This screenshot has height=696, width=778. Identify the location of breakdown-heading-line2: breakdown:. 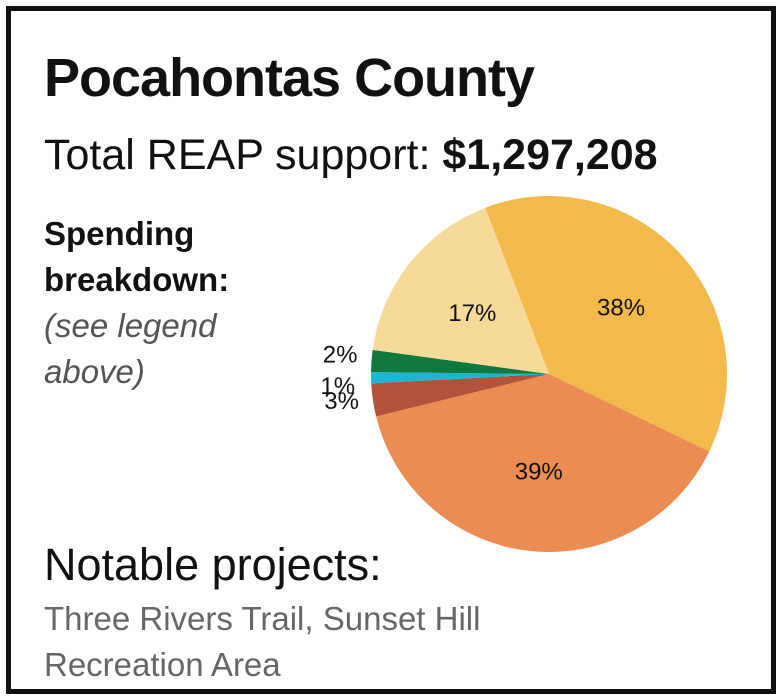
(137, 279).